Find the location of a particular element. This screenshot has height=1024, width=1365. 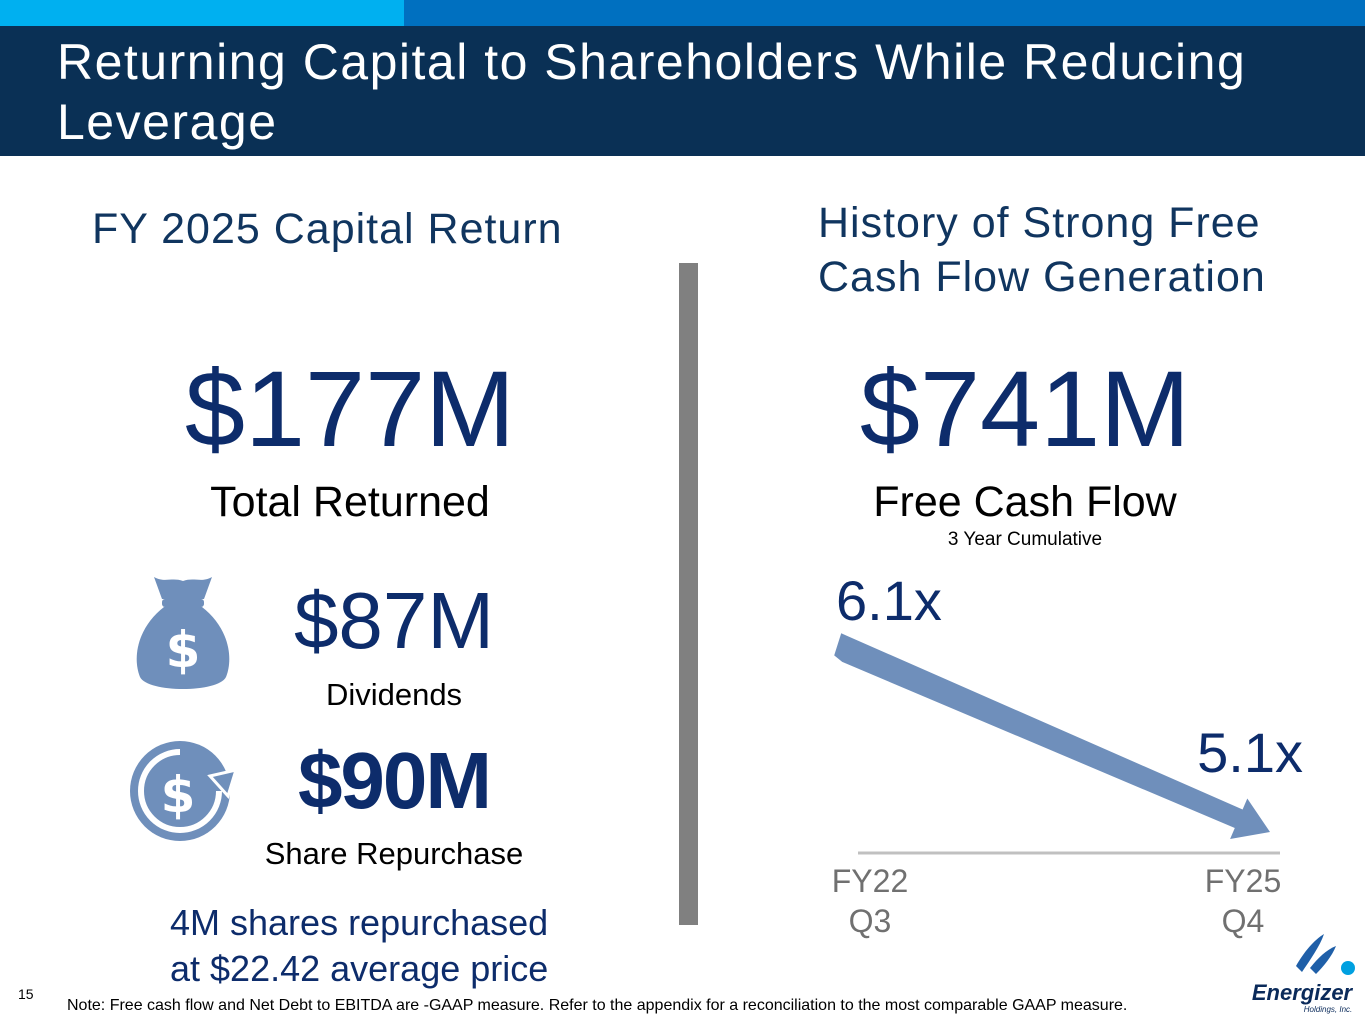

x-tick-label-end-line1: FY25 is located at coordinates (1243, 881).